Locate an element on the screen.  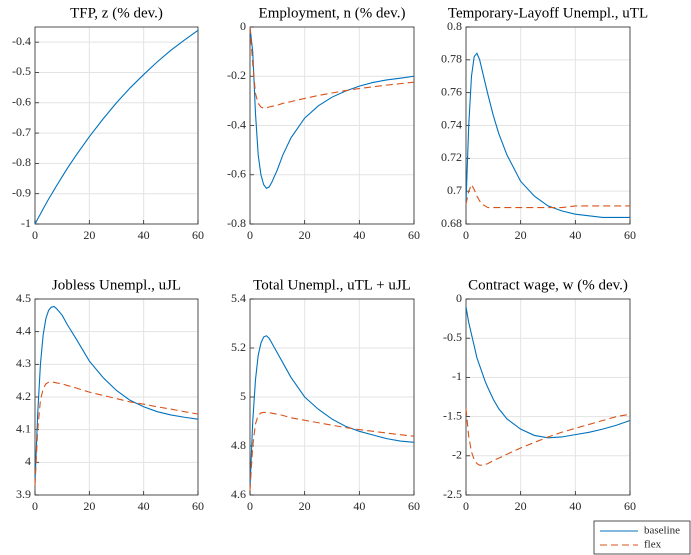
y-tick-label: 4.5 is located at coordinates (23, 298).